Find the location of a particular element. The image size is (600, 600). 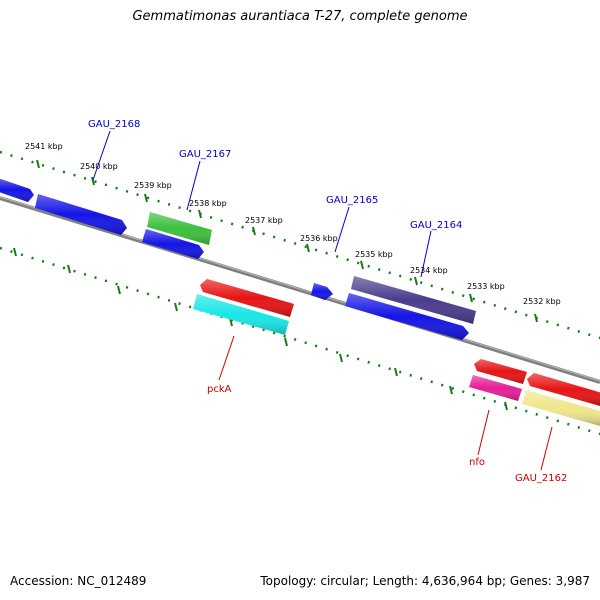

gene-label-forward: GAU_2167 is located at coordinates (205, 154).